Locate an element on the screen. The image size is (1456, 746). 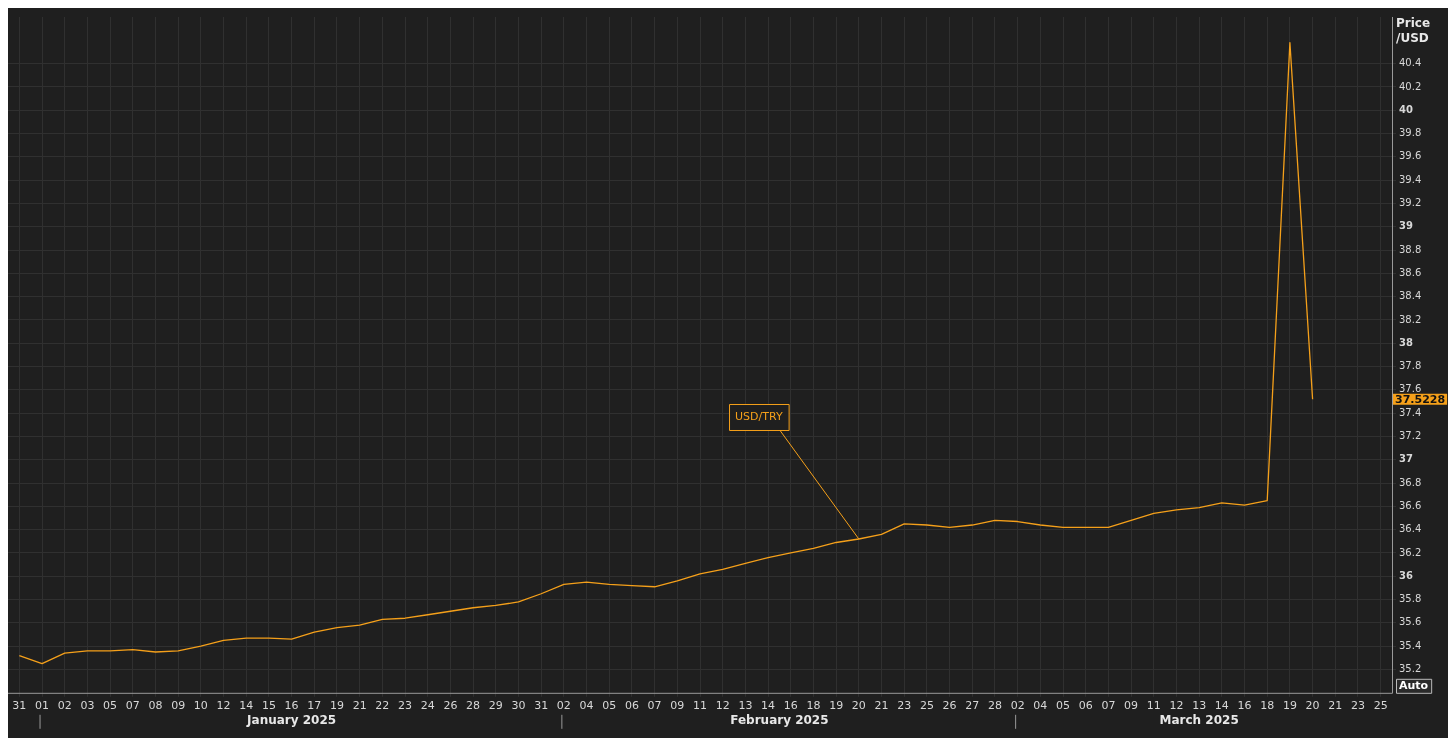
y-tick-label: 36.2 is located at coordinates (1410, 552).